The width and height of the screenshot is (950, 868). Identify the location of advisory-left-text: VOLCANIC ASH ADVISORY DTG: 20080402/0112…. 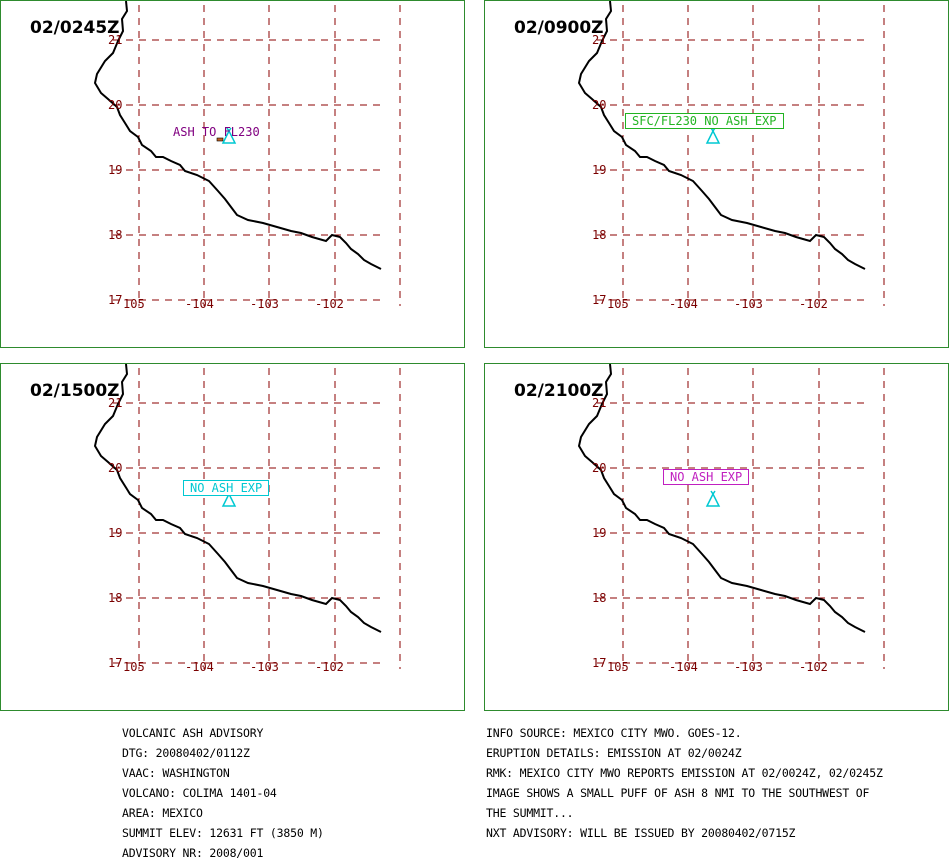
(223, 793).